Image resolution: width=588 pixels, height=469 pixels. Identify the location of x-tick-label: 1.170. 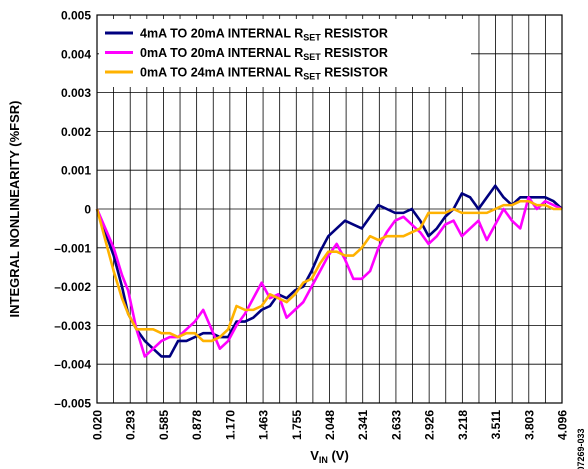
(230, 425).